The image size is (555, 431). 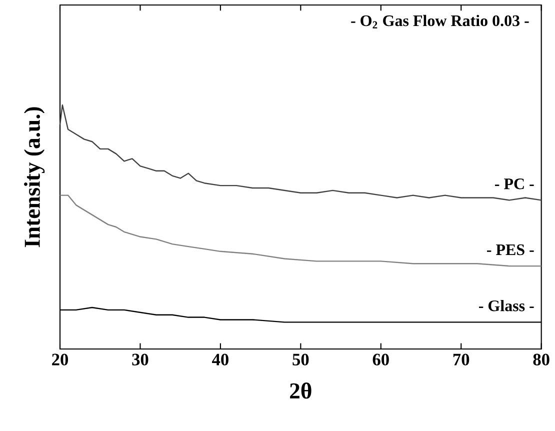 I want to click on x-axis-title: 2θ, so click(x=301, y=390).